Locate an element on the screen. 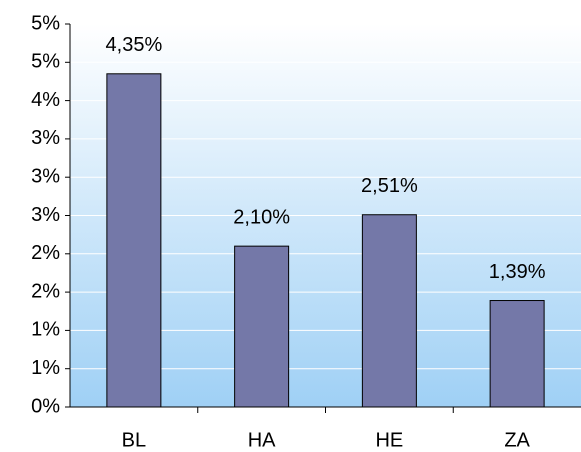  x-tick-label: BL is located at coordinates (134, 440).